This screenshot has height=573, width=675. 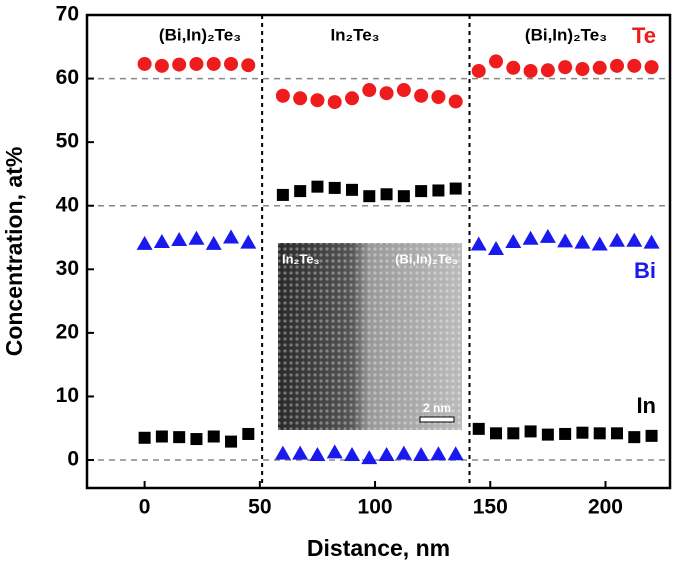 I want to click on y-tick-label: 50, so click(x=67, y=141).